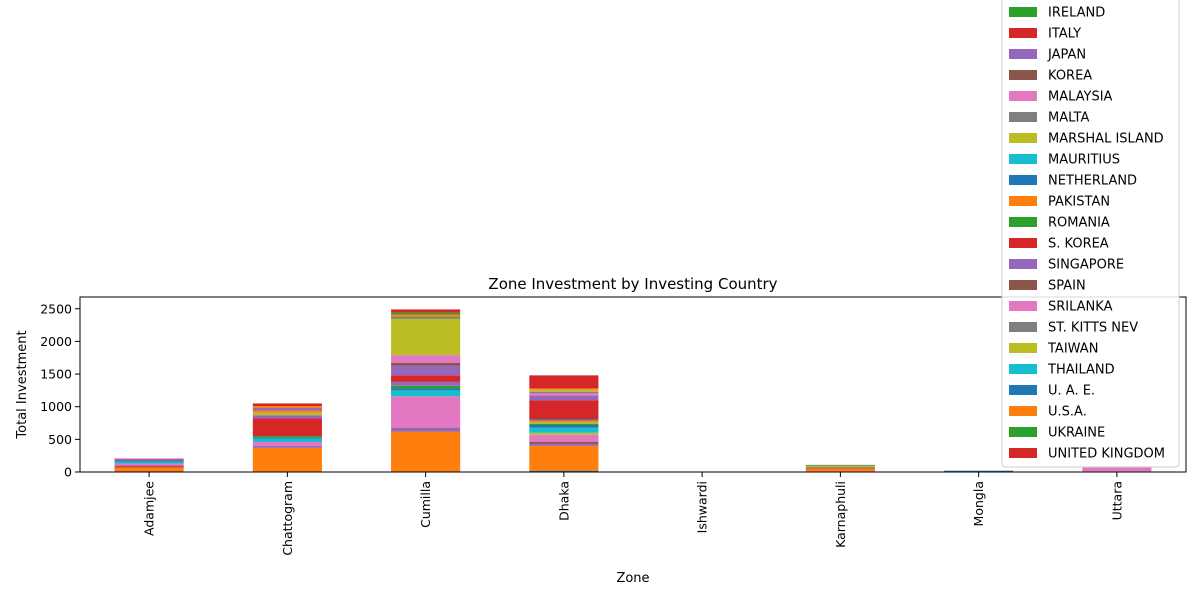 Image resolution: width=1200 pixels, height=600 pixels. Describe the element at coordinates (564, 382) in the screenshot. I see `bar-dhaka-united-kingdom` at that location.